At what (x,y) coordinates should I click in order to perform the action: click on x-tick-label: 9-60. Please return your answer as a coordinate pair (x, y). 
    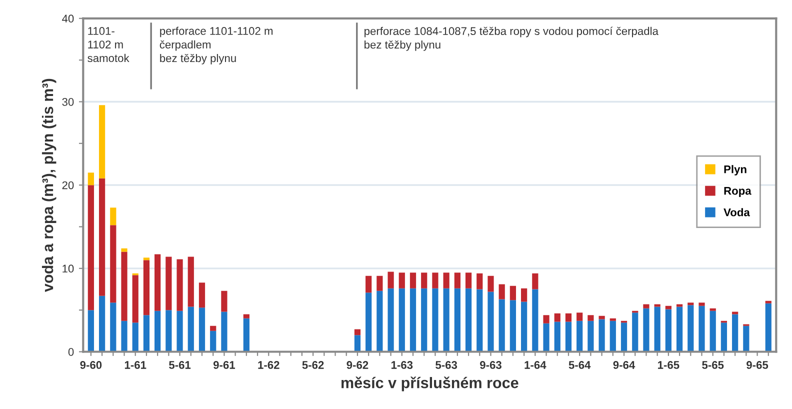
    Looking at the image, I should click on (91, 365).